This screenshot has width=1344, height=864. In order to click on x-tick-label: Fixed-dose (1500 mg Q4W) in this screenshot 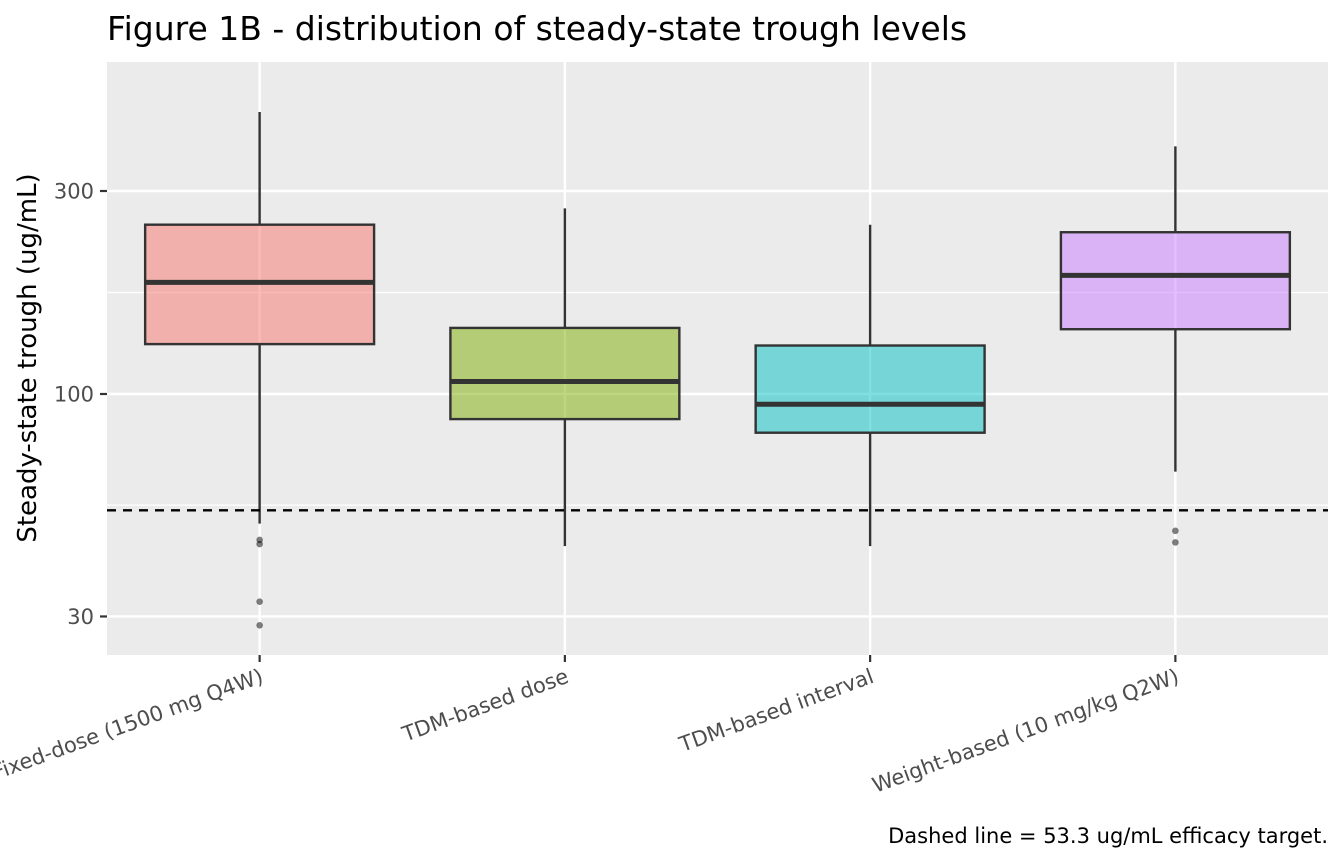, I will do `click(133, 724)`.